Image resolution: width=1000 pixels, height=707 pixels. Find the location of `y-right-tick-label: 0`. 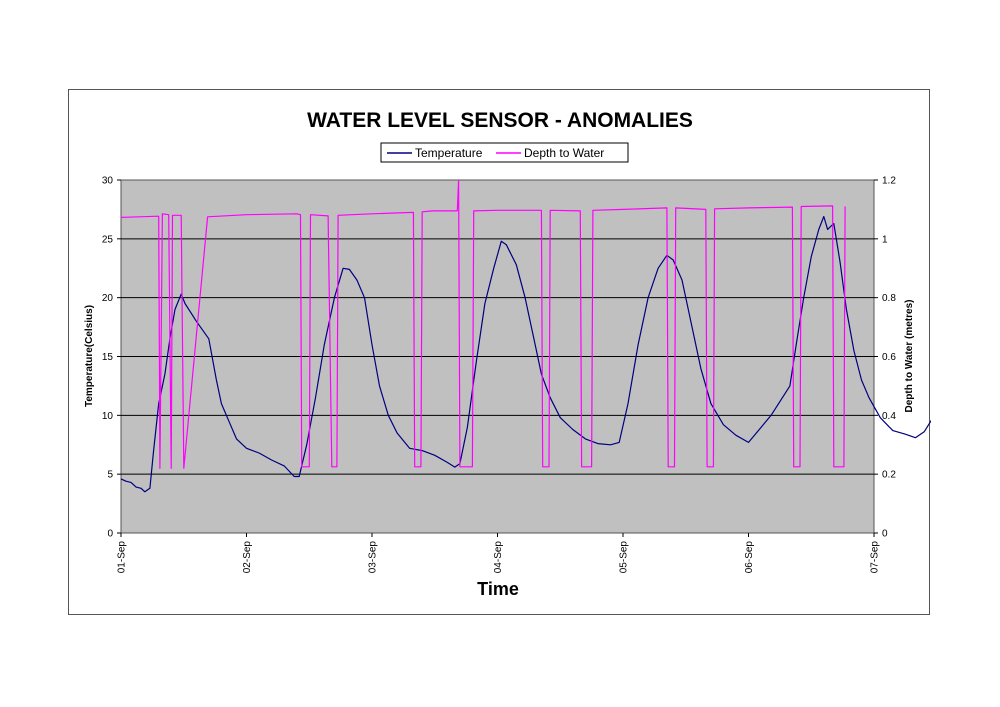

y-right-tick-label: 0 is located at coordinates (885, 534).